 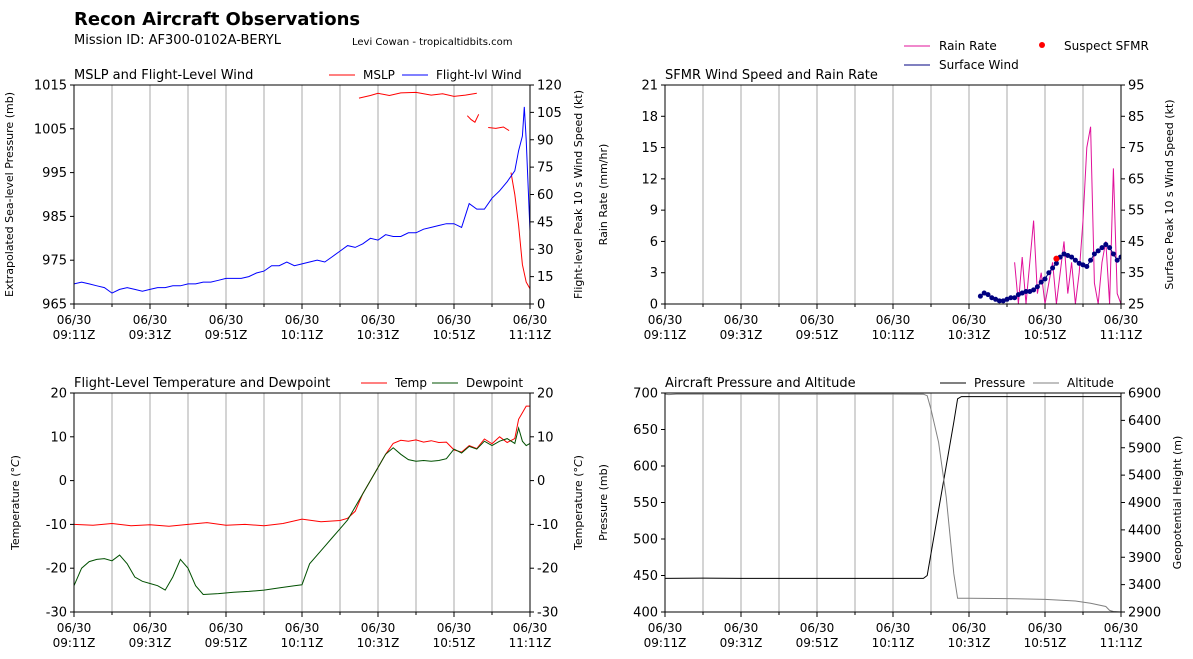 What do you see at coordinates (1136, 211) in the screenshot?
I see `y2-tick-label: 55` at bounding box center [1136, 211].